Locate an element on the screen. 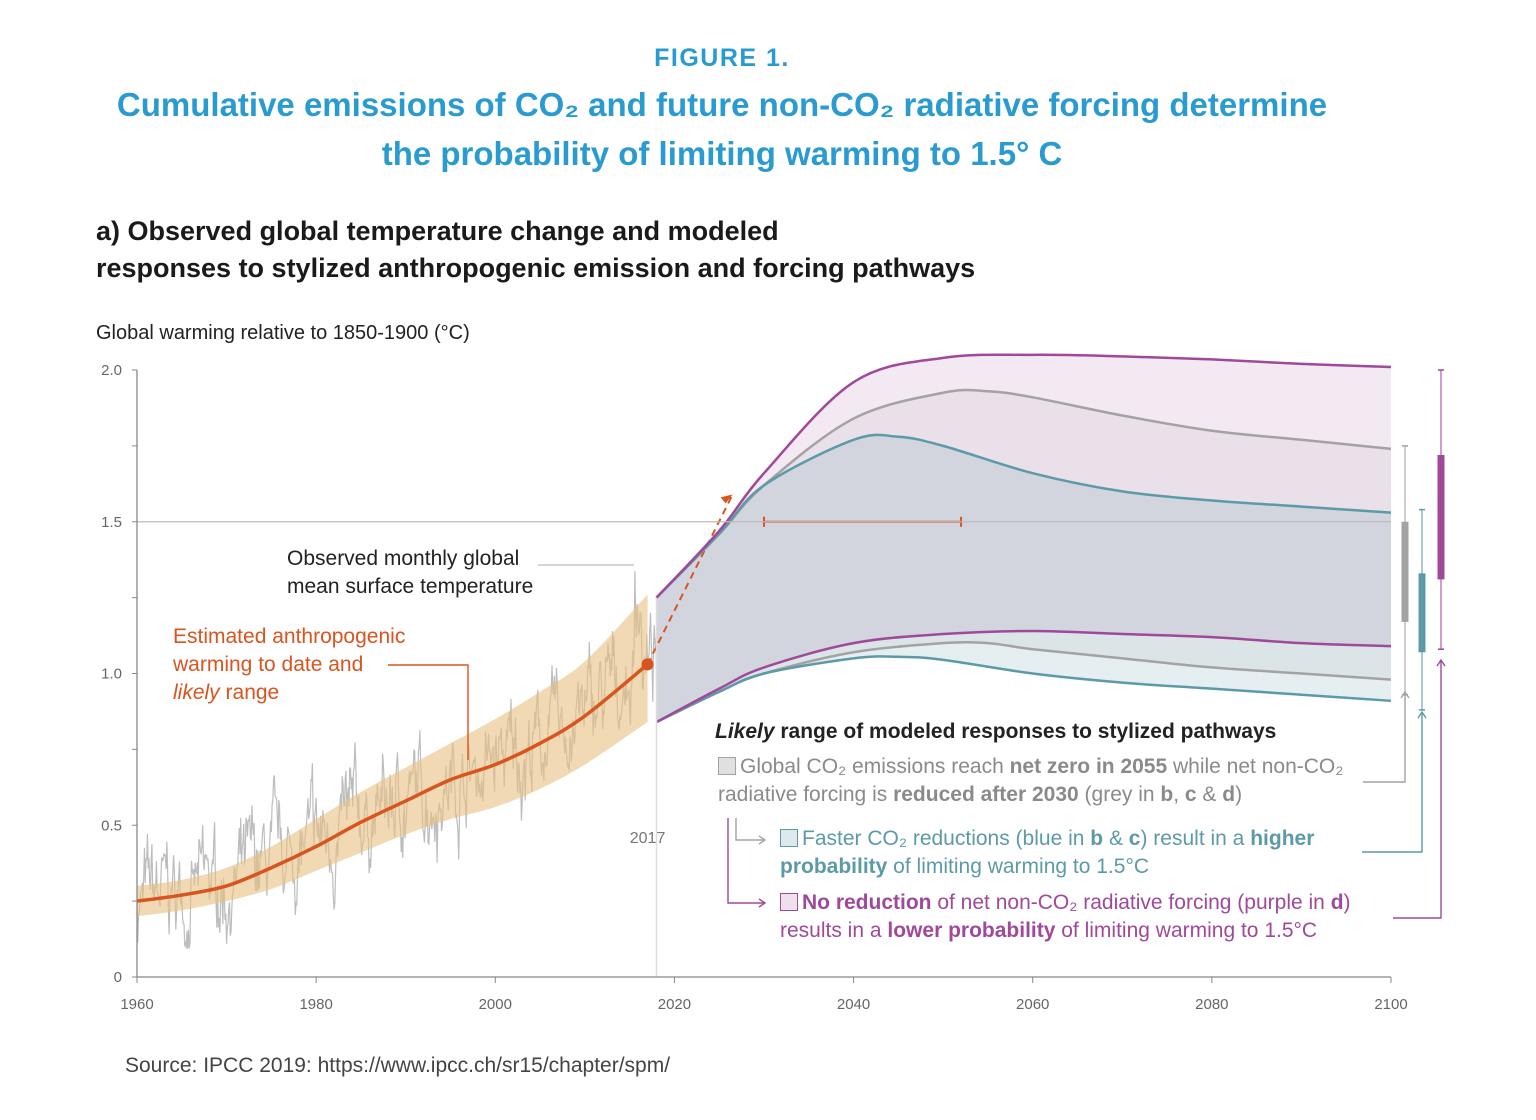 The width and height of the screenshot is (1536, 1120). blue-connector is located at coordinates (1392, 782).